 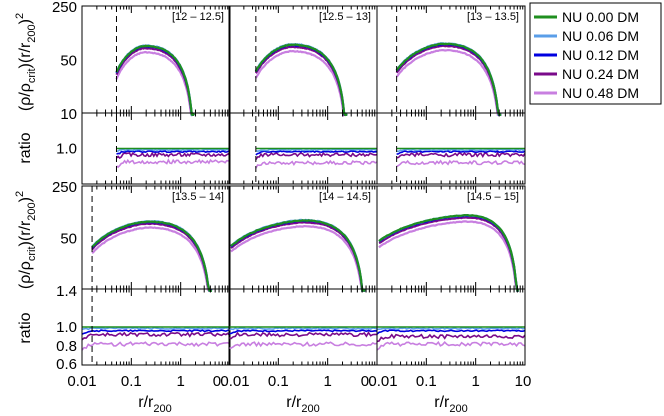 What do you see at coordinates (66, 291) in the screenshot?
I see `ratio-tick-label: 1.4` at bounding box center [66, 291].